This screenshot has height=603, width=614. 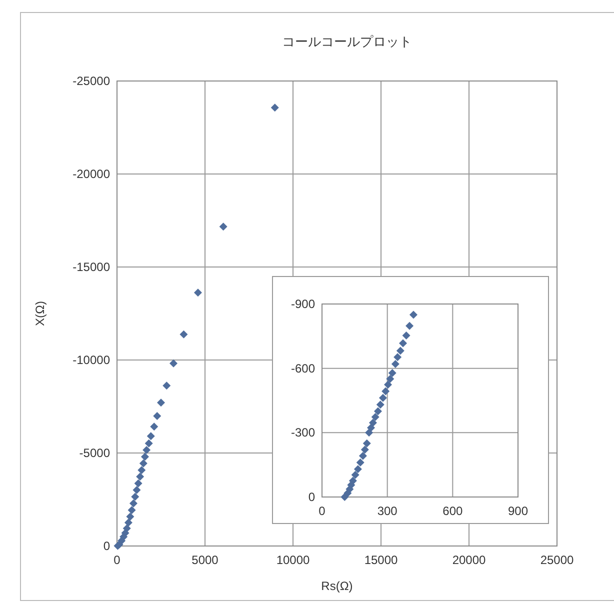 I want to click on y-tick-label: -5000, so click(x=94, y=453).